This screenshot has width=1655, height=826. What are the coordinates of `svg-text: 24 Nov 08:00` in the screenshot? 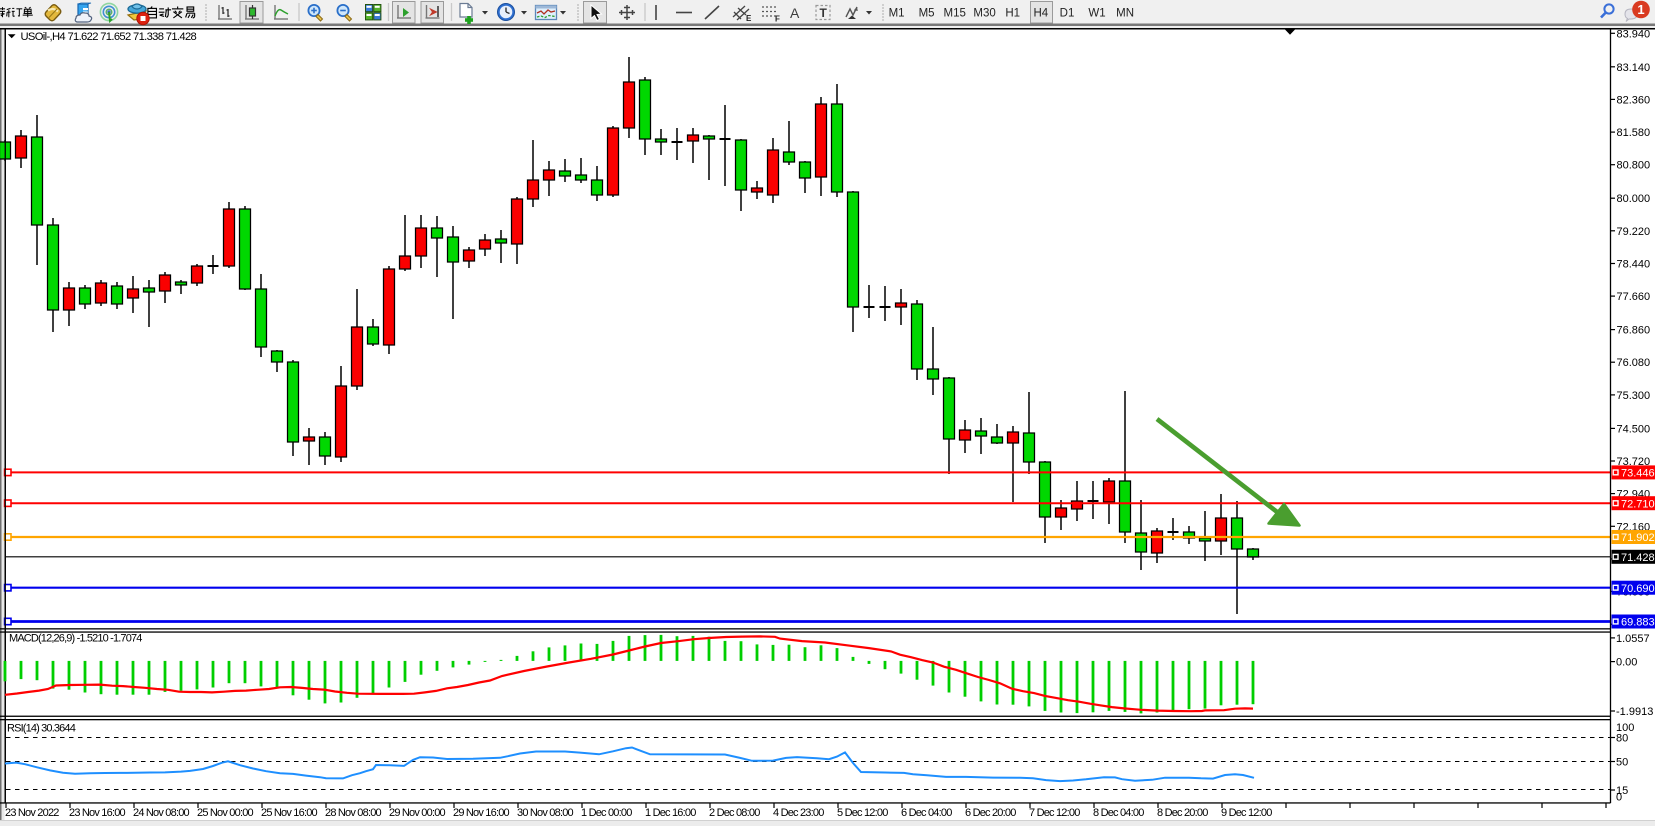 It's located at (161, 813).